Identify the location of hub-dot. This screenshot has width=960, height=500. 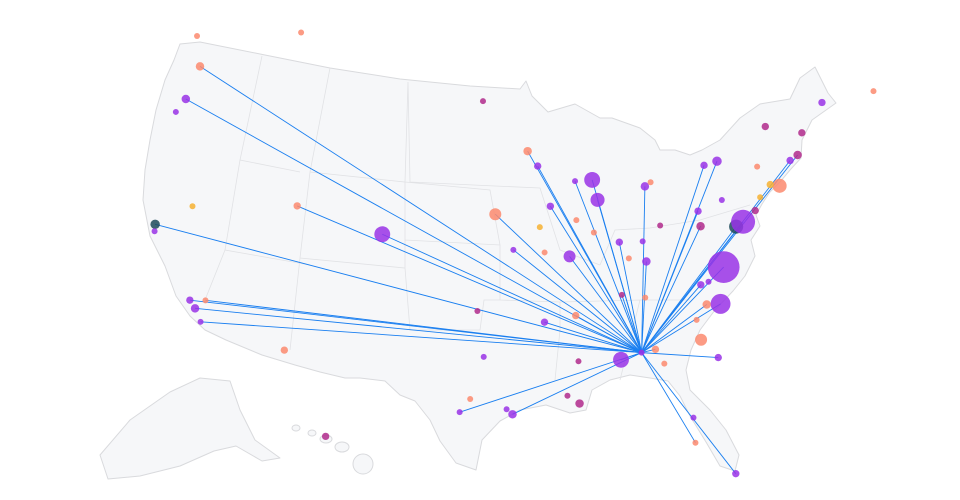
(641, 352).